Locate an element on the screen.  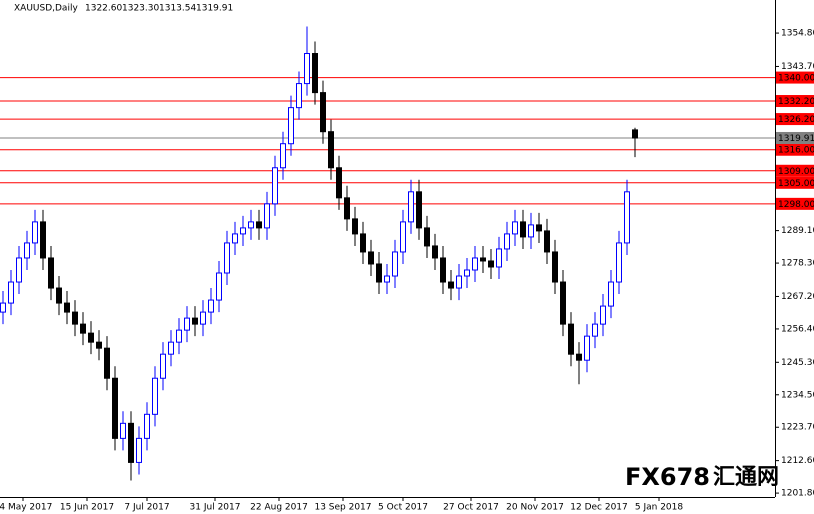
level-line-label: 1340.00 is located at coordinates (796, 79).